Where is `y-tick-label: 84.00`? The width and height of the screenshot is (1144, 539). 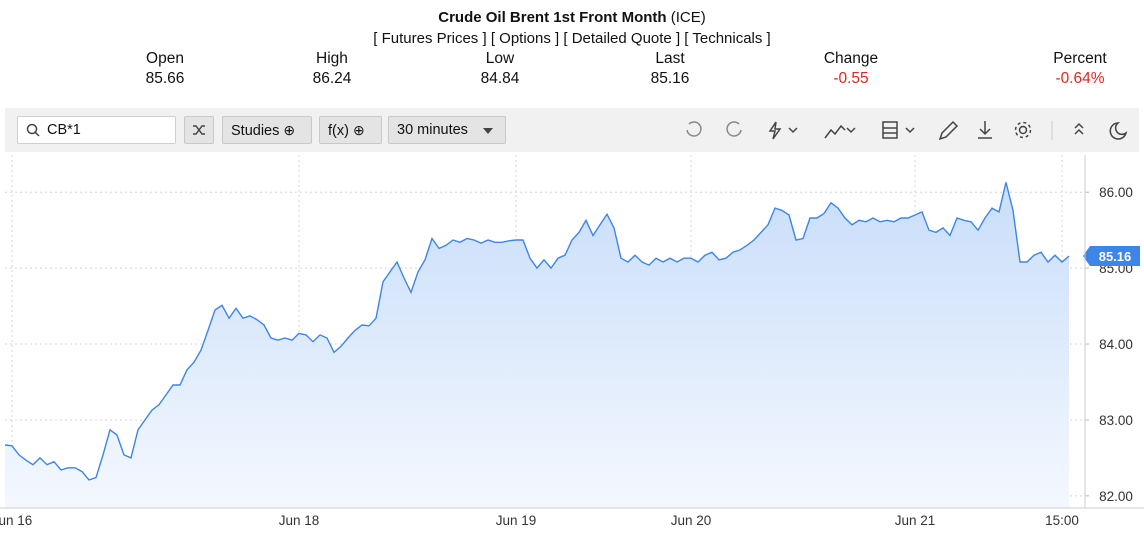 y-tick-label: 84.00 is located at coordinates (1116, 344).